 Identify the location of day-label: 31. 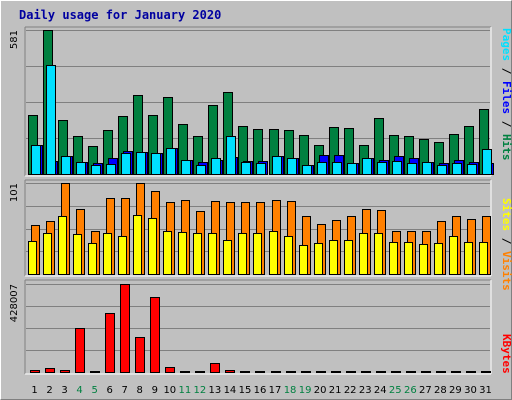
(485, 390).